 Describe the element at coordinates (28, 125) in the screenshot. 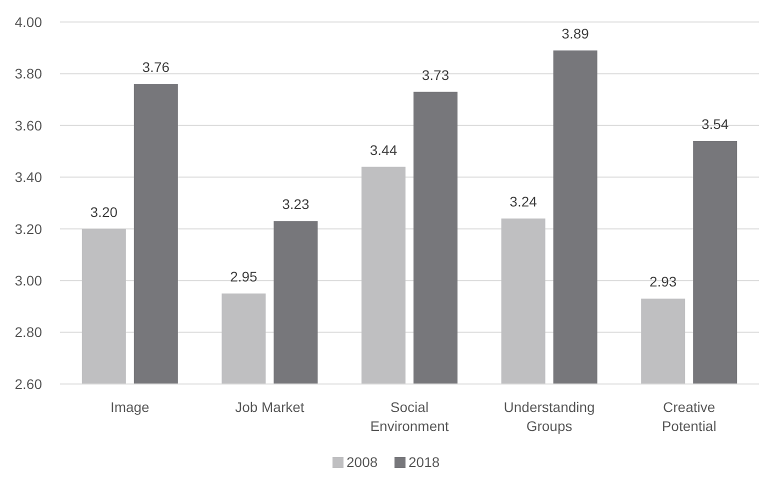

I see `y-tick-label: 3.60` at that location.